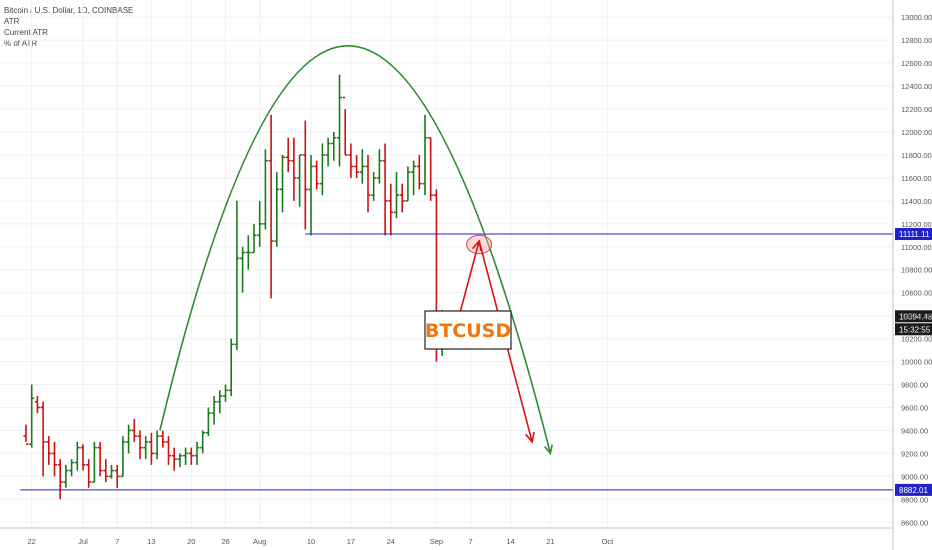 Image resolution: width=932 pixels, height=550 pixels. I want to click on y-tick-label: 9000.00, so click(914, 476).